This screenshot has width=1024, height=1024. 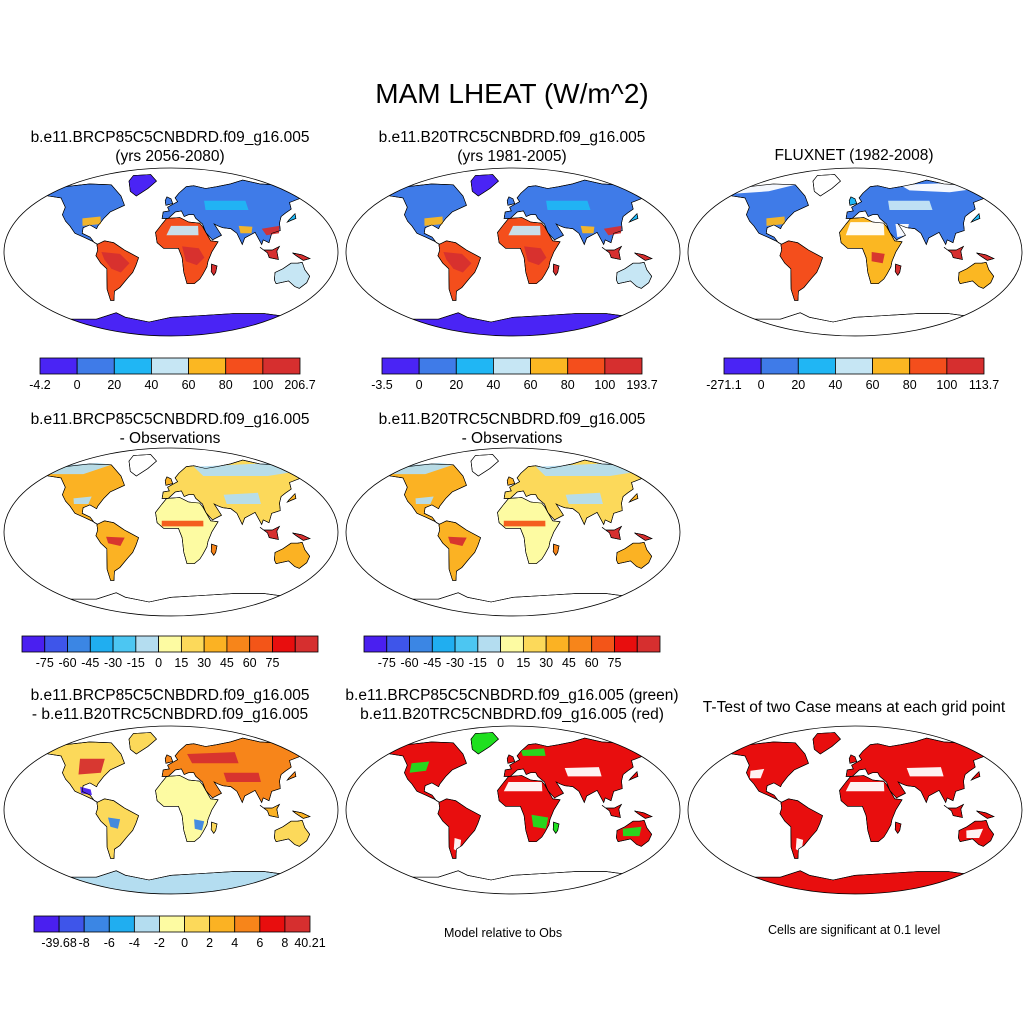 I want to click on panel-8-title-line1: b.e11.BRCP85C5CNBDRD.f09_g16.005 (green), so click(x=512, y=695).